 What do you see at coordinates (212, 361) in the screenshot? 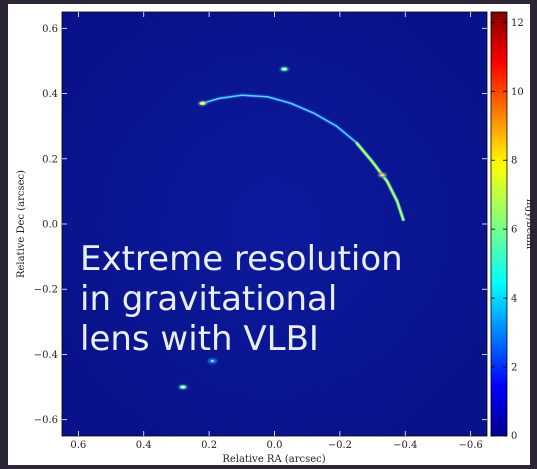
I see `faint-source-bottom-core` at bounding box center [212, 361].